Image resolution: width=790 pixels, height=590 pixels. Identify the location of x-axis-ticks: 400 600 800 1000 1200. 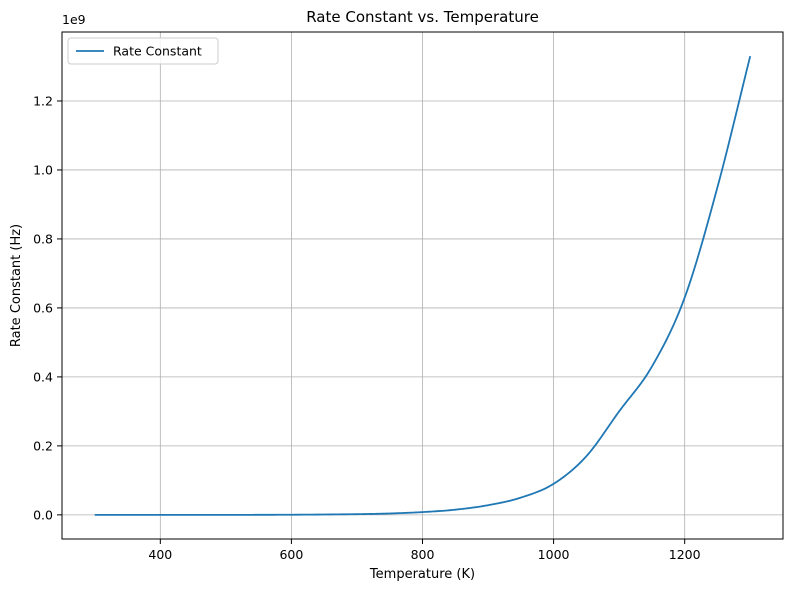
(424, 550).